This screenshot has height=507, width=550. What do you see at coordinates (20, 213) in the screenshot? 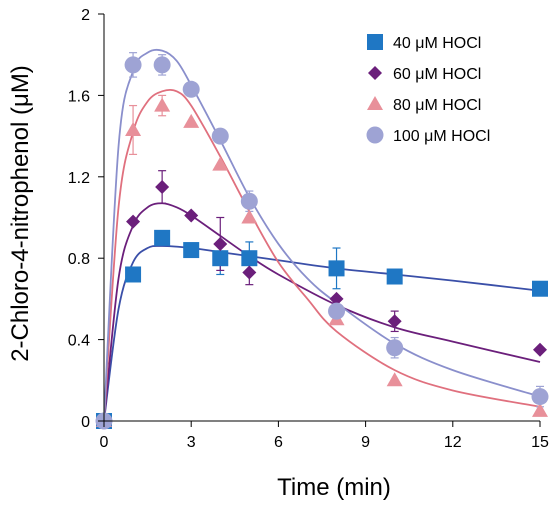
I see `y-axis-title: 2-Chloro-4-nitrophenol (μM)` at bounding box center [20, 213].